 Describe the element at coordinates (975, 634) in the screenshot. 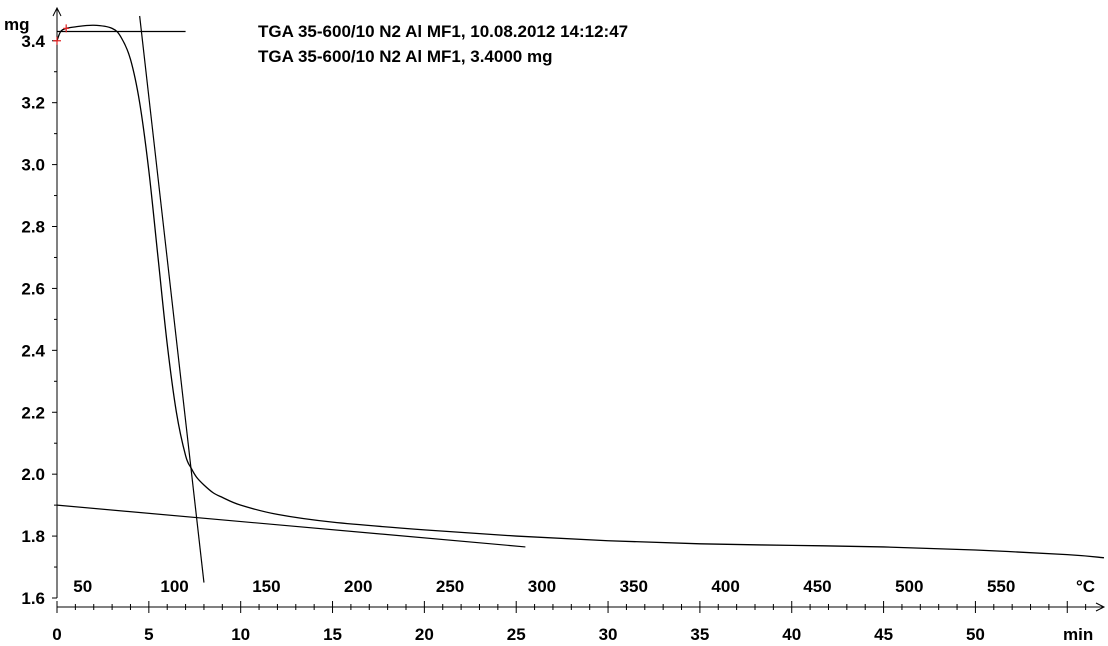

I see `x-tick-label: 50` at that location.